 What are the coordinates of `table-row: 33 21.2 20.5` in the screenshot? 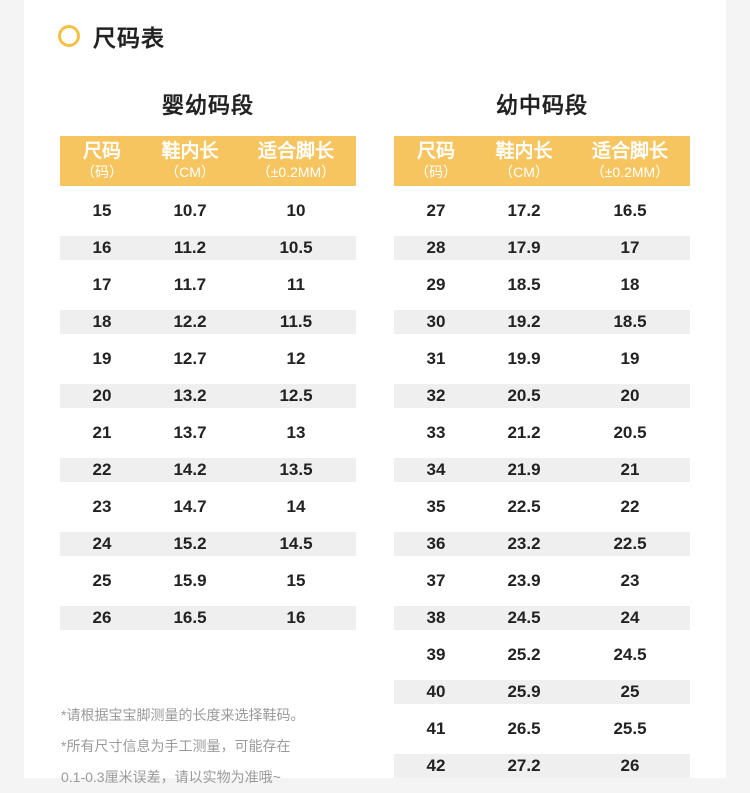 It's located at (542, 433).